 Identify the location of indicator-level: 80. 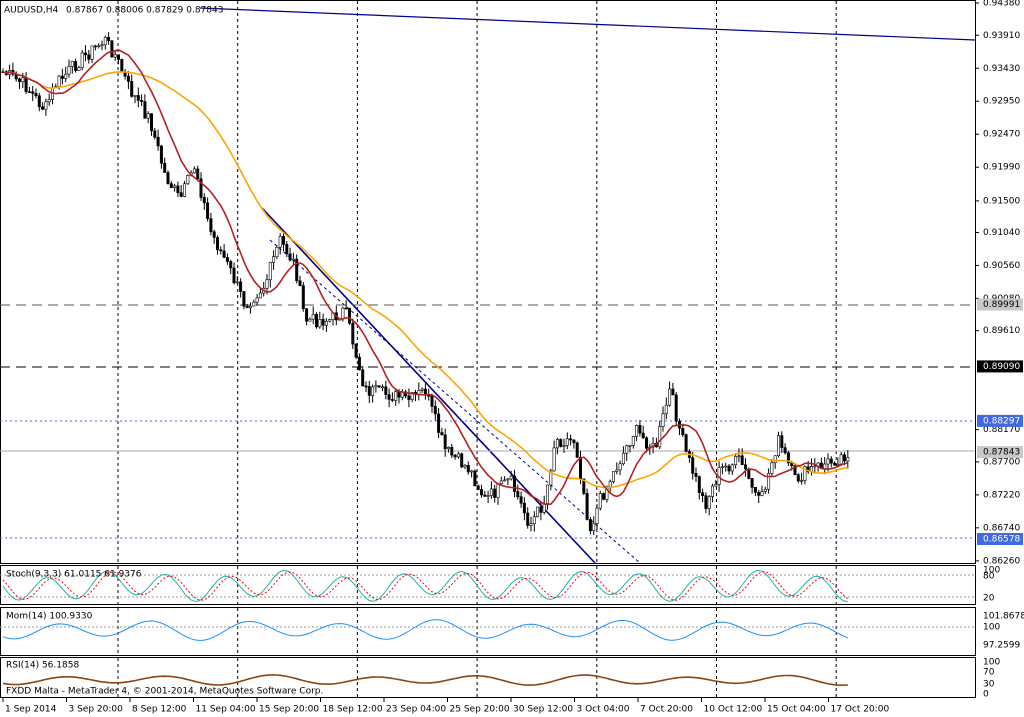
(989, 577).